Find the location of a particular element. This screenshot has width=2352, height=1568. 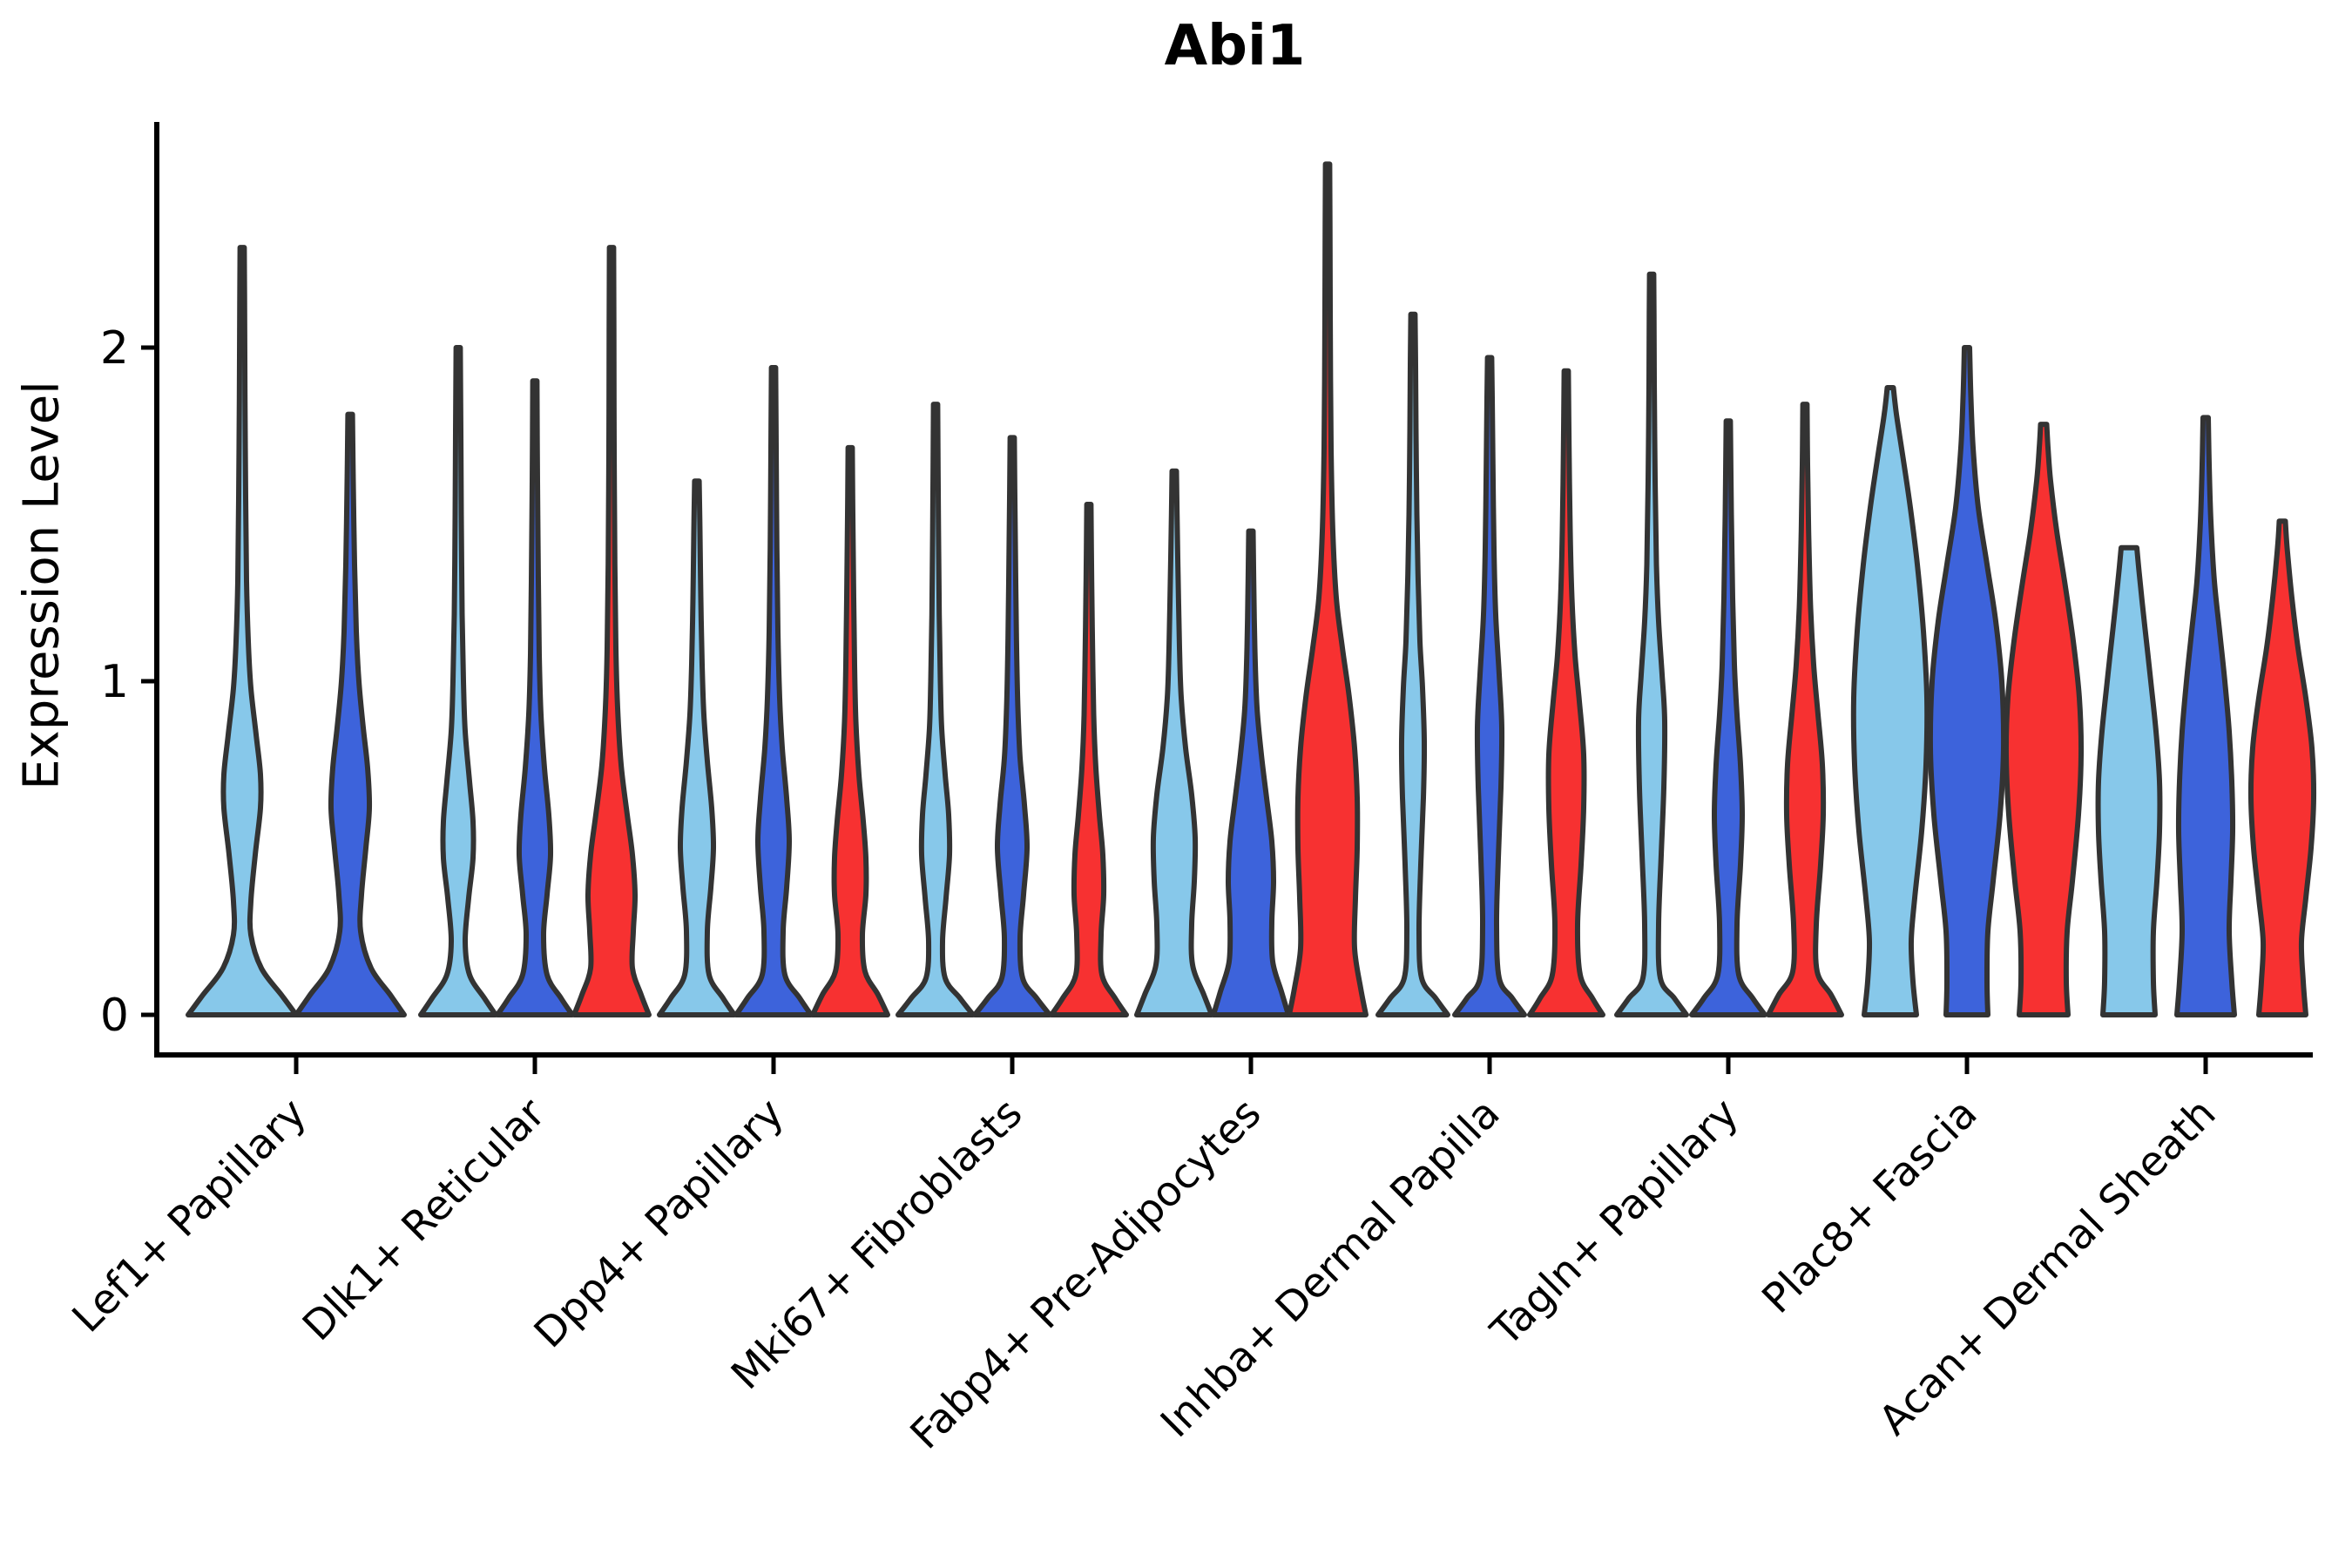

violin-tagln-papillary-red is located at coordinates (1805, 709).